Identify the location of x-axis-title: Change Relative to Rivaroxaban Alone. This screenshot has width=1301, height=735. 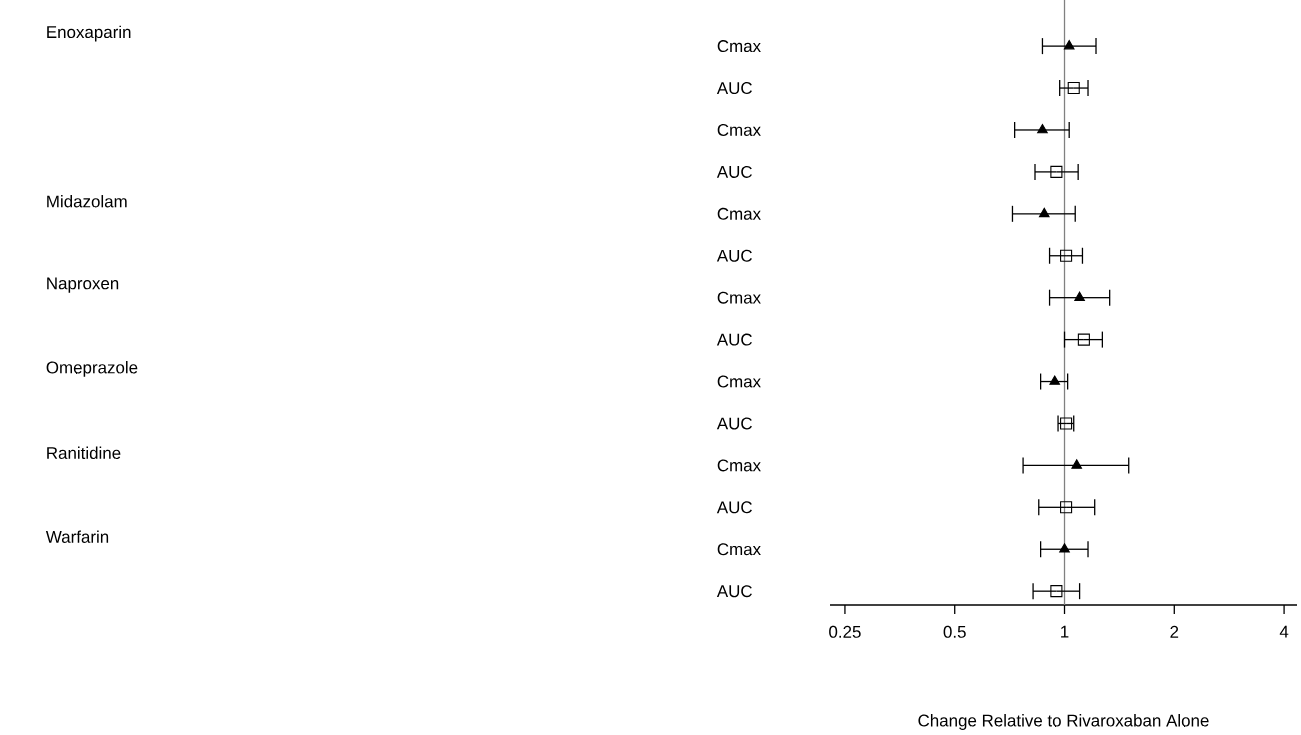
(1063, 722).